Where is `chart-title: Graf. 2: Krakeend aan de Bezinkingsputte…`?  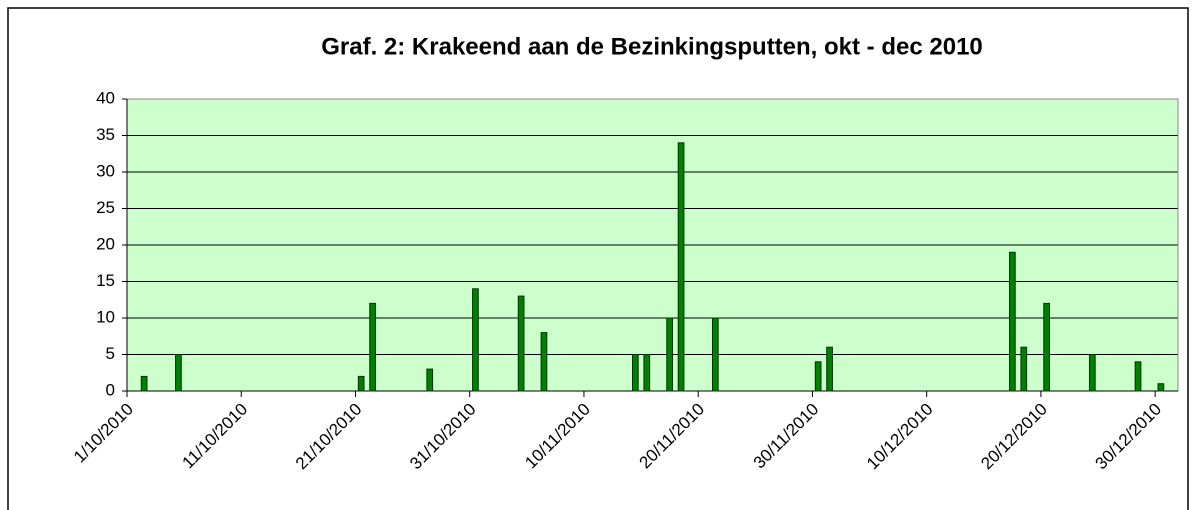 chart-title: Graf. 2: Krakeend aan de Bezinkingsputte… is located at coordinates (652, 46).